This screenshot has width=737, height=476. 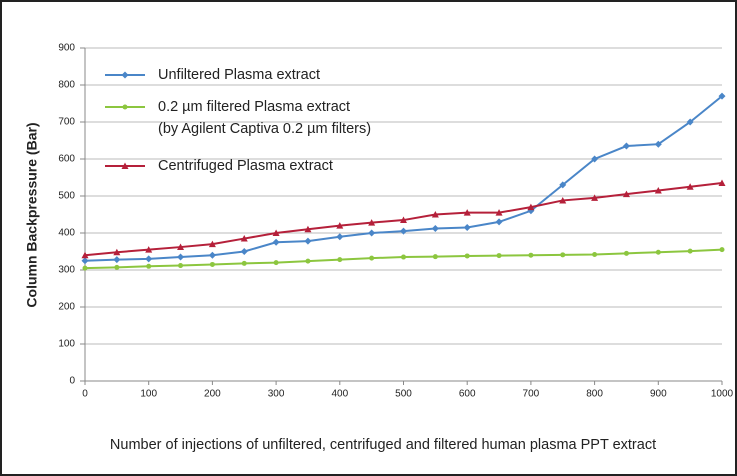 I want to click on x-tick-label: 900, so click(x=658, y=394).